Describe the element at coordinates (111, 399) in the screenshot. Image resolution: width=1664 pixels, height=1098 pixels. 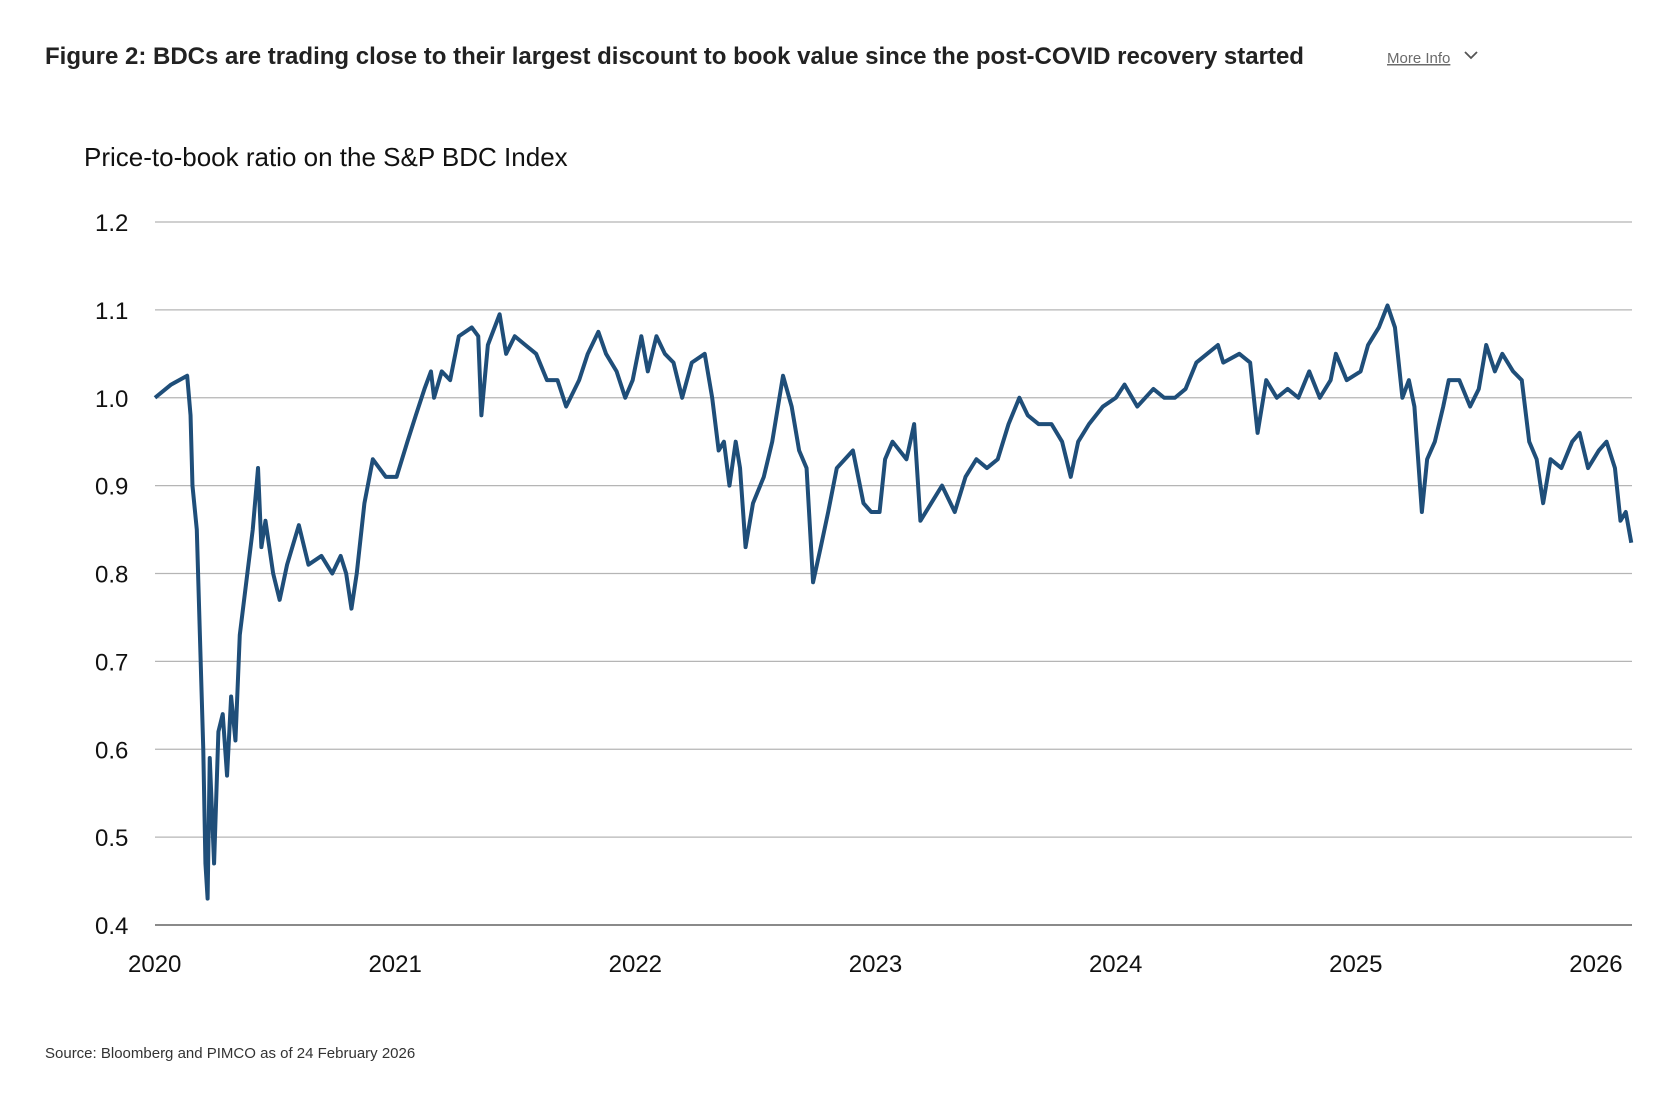
I see `y-tick-label: 1.0` at that location.